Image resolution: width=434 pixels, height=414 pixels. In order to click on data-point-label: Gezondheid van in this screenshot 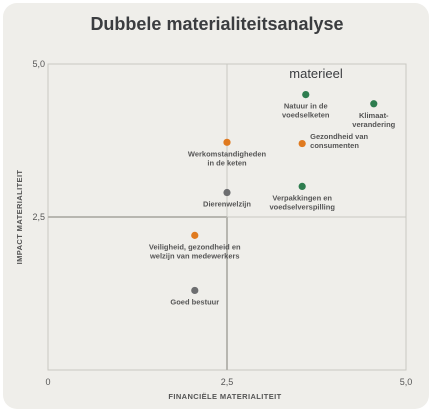, I will do `click(339, 136)`.